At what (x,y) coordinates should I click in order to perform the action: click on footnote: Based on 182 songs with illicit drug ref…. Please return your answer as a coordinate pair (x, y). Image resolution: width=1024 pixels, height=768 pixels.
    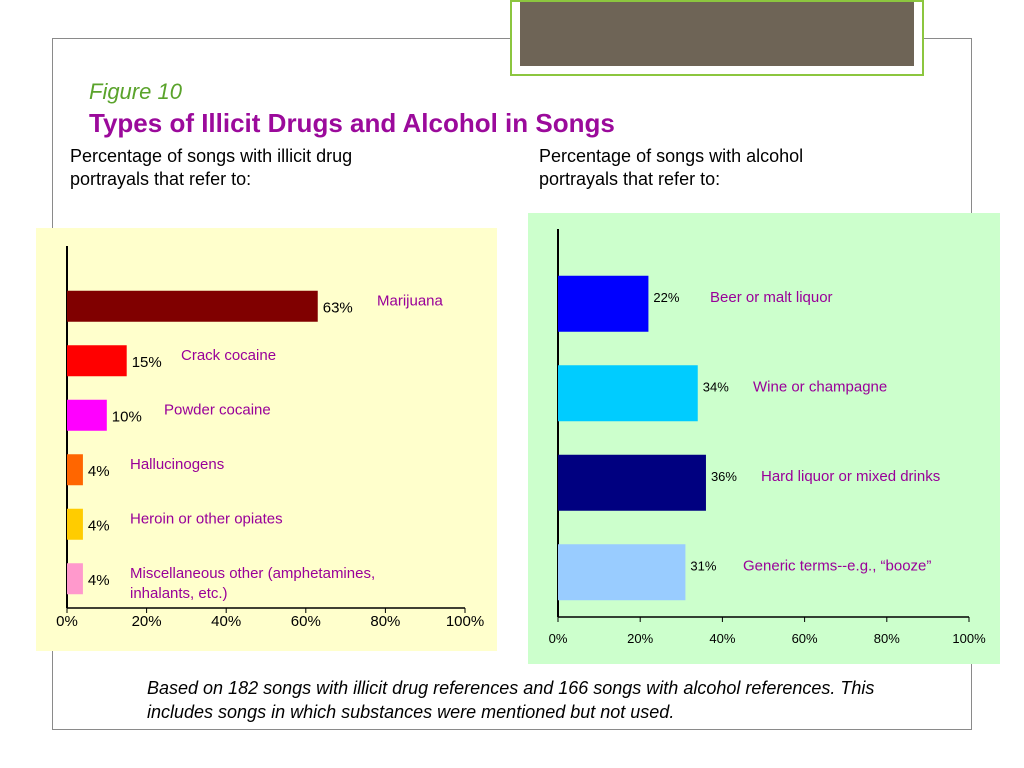
    Looking at the image, I should click on (557, 700).